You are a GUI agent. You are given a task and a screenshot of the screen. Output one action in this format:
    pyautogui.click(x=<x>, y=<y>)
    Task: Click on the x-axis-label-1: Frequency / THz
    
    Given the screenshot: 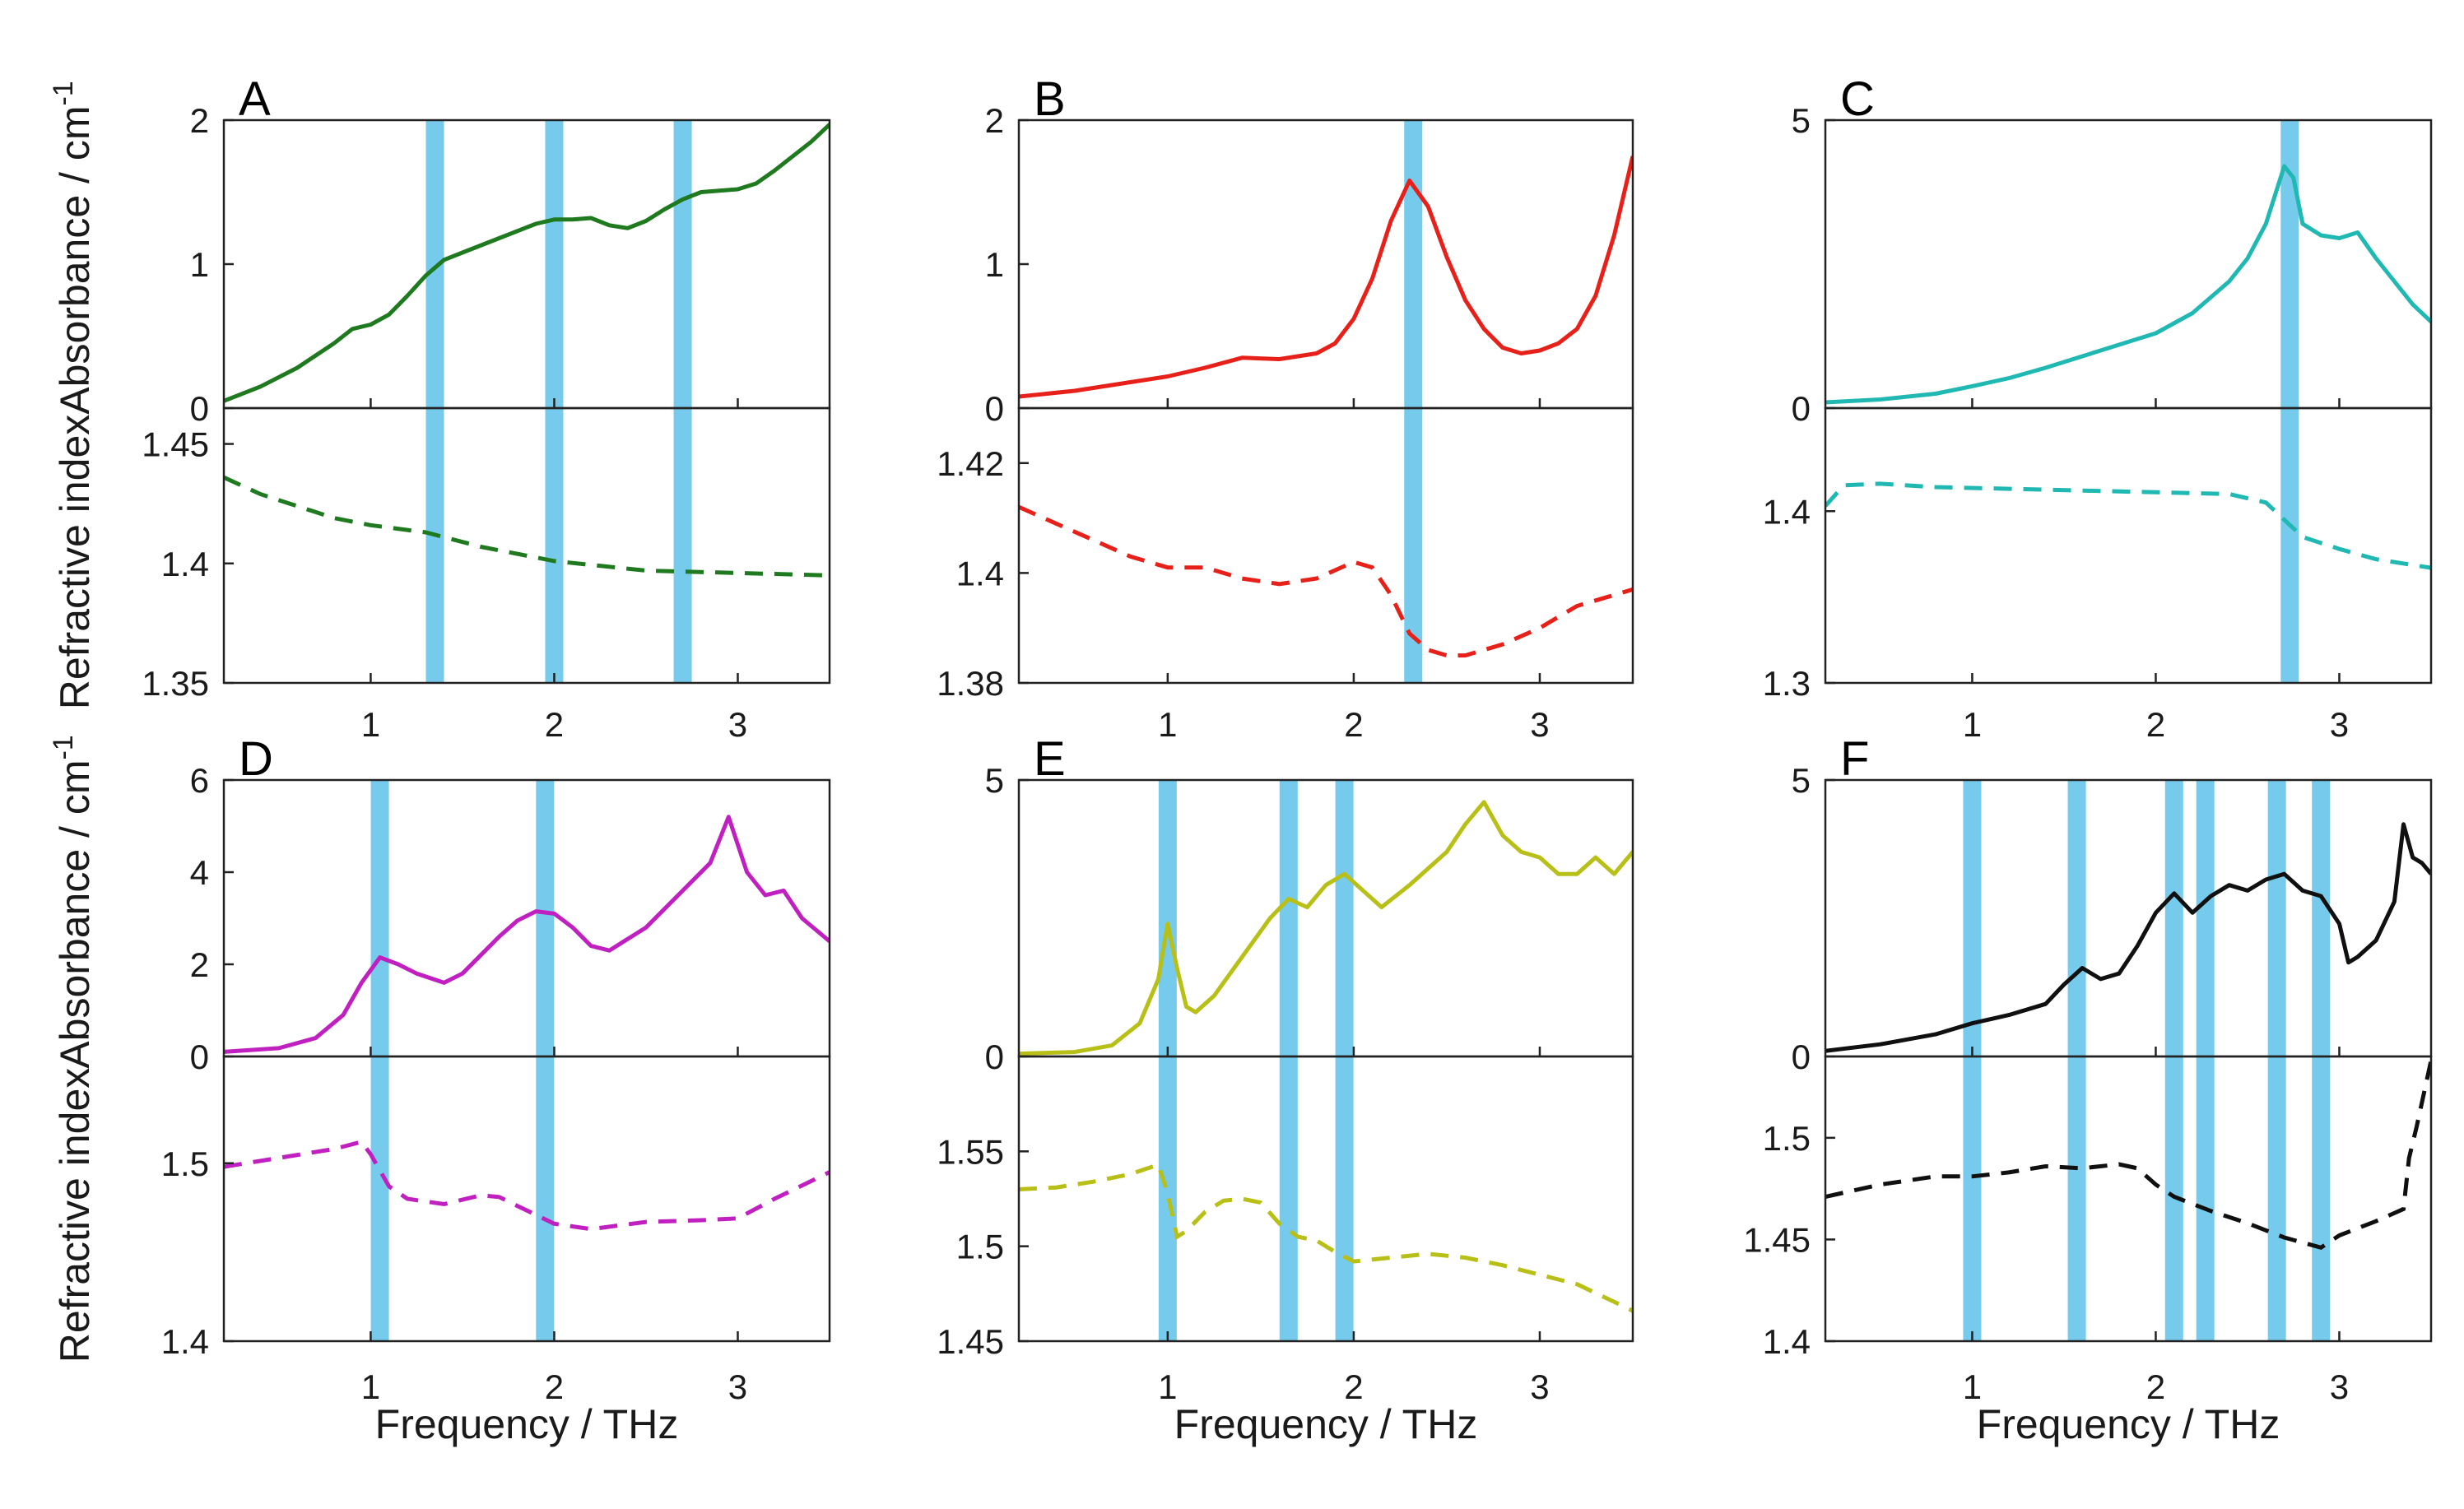 What is the action you would take?
    pyautogui.click(x=527, y=1424)
    